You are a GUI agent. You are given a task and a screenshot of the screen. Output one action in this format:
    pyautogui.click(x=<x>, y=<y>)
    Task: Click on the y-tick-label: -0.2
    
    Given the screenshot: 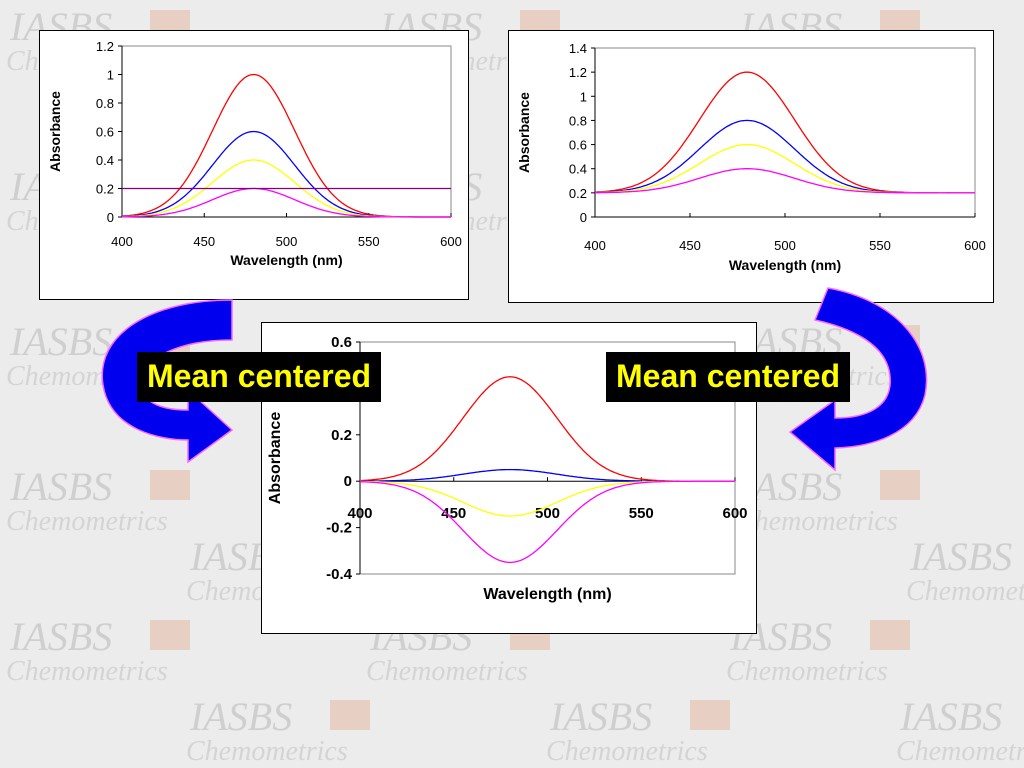 What is the action you would take?
    pyautogui.click(x=339, y=528)
    